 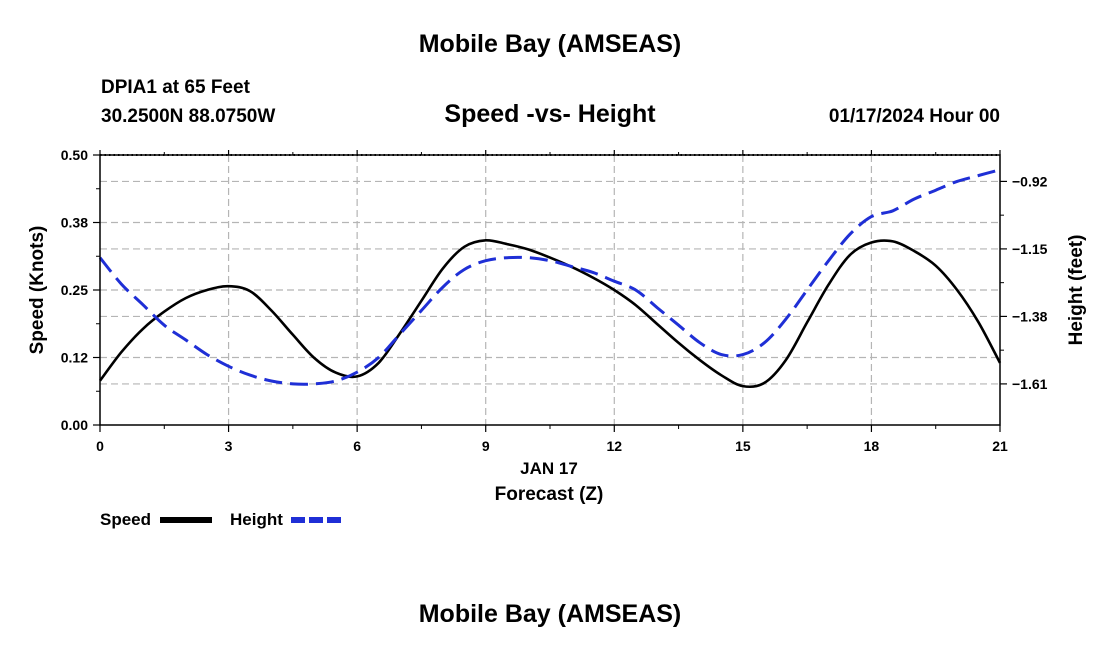 I want to click on x-tick-label: 21, so click(x=1000, y=446).